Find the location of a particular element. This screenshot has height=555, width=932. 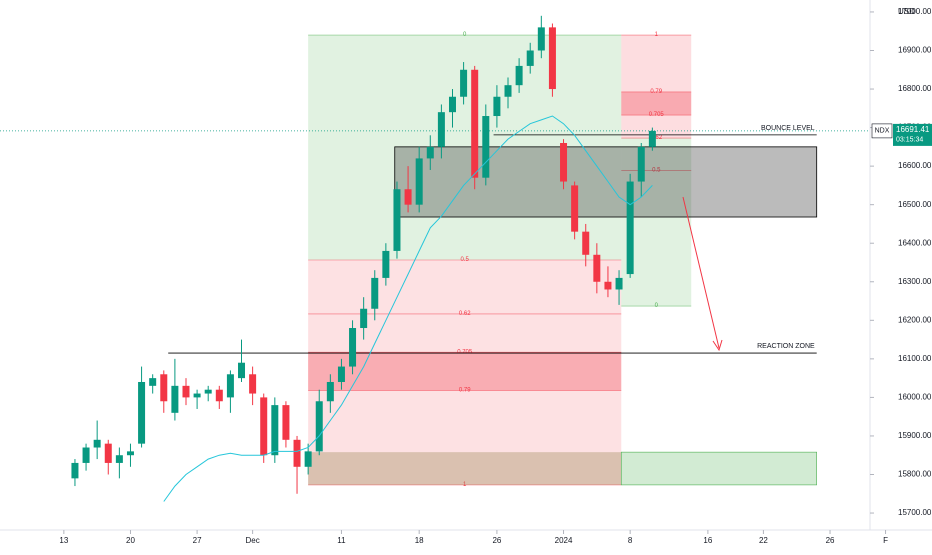

y-tick-label: 17000.00 is located at coordinates (915, 11).